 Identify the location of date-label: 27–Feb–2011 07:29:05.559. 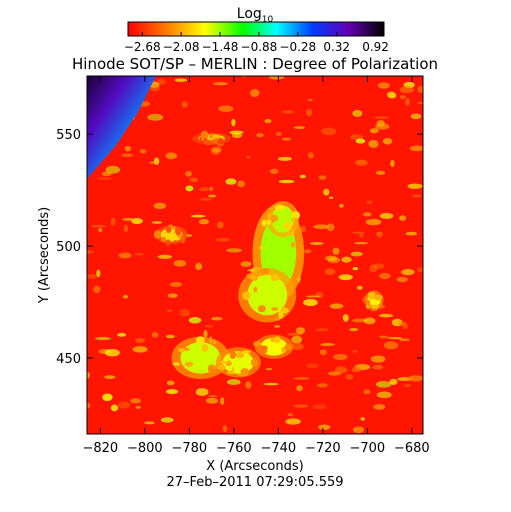
(254, 482).